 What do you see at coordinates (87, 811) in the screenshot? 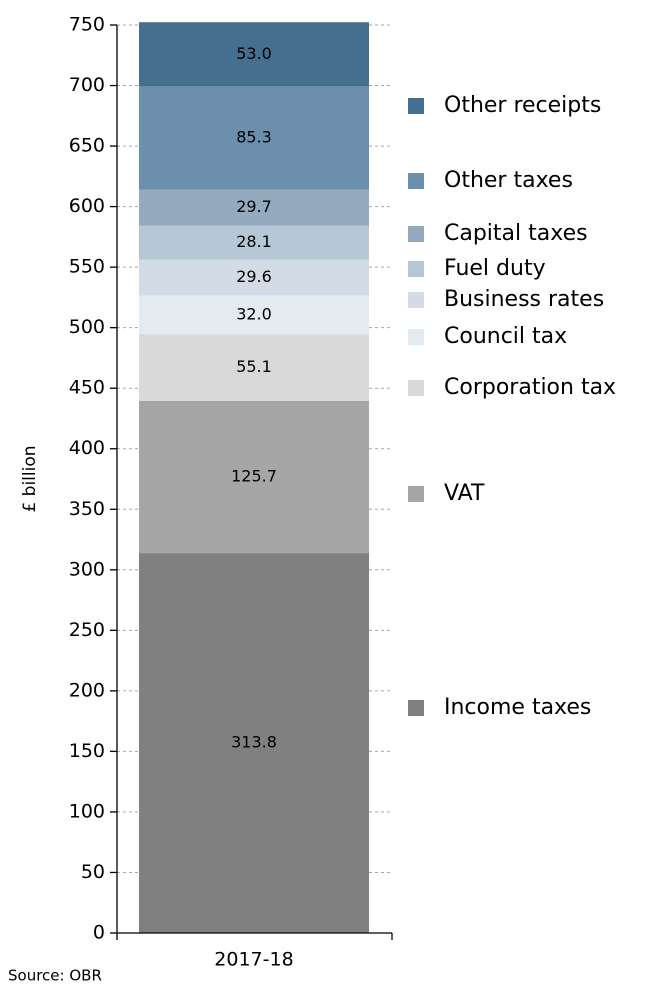
I see `y-tick-label: 100` at bounding box center [87, 811].